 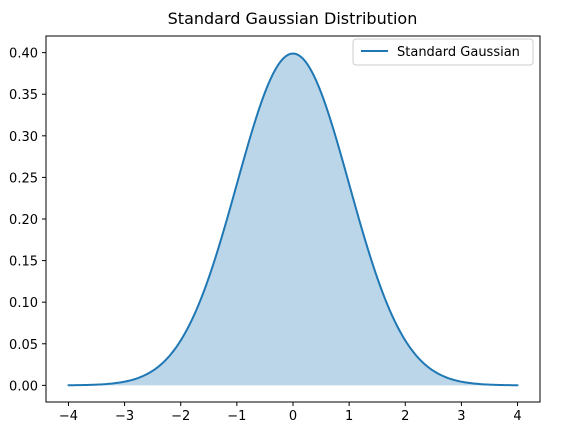 I want to click on legend-label: Standard Gaussian, so click(x=458, y=52).